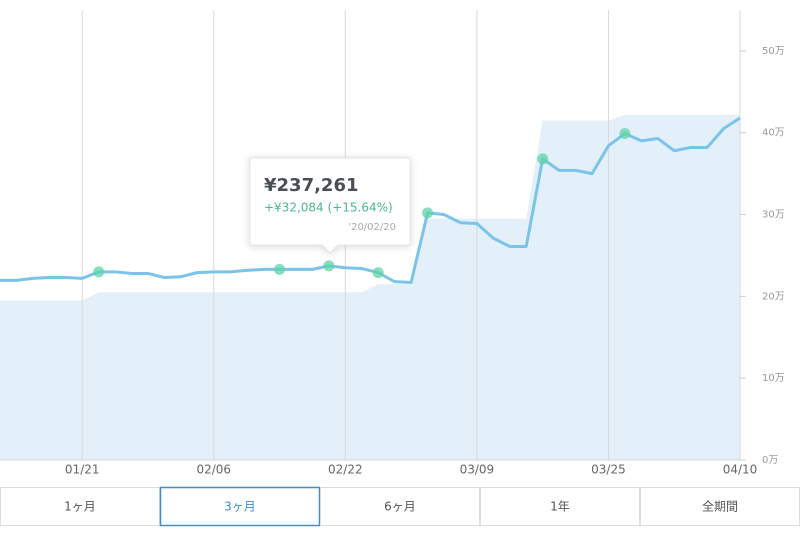 This screenshot has height=533, width=800. What do you see at coordinates (773, 378) in the screenshot?
I see `y-tick-label: 10万` at bounding box center [773, 378].